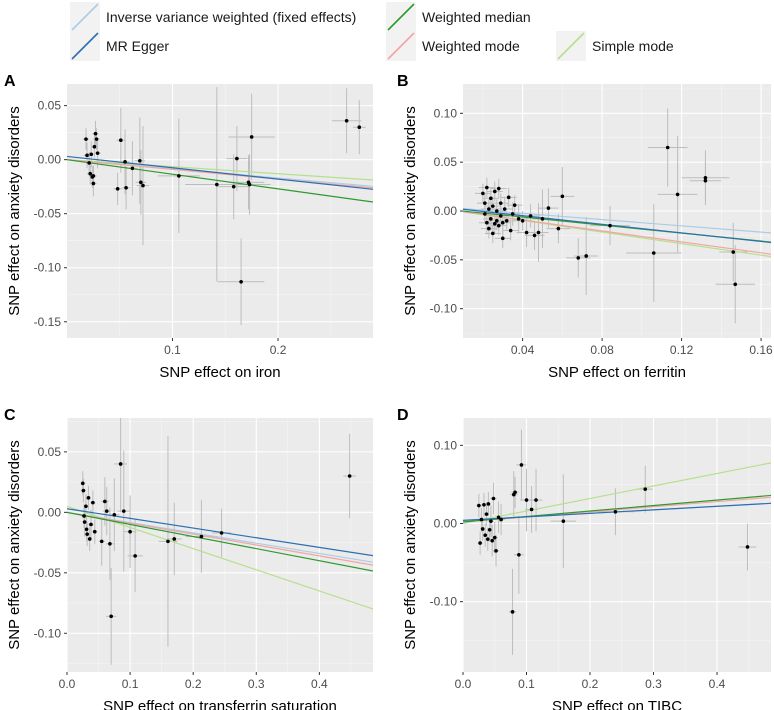 This screenshot has width=774, height=710. Describe the element at coordinates (119, 46) in the screenshot. I see `legend-item-mr-egger: MR Egger` at that location.